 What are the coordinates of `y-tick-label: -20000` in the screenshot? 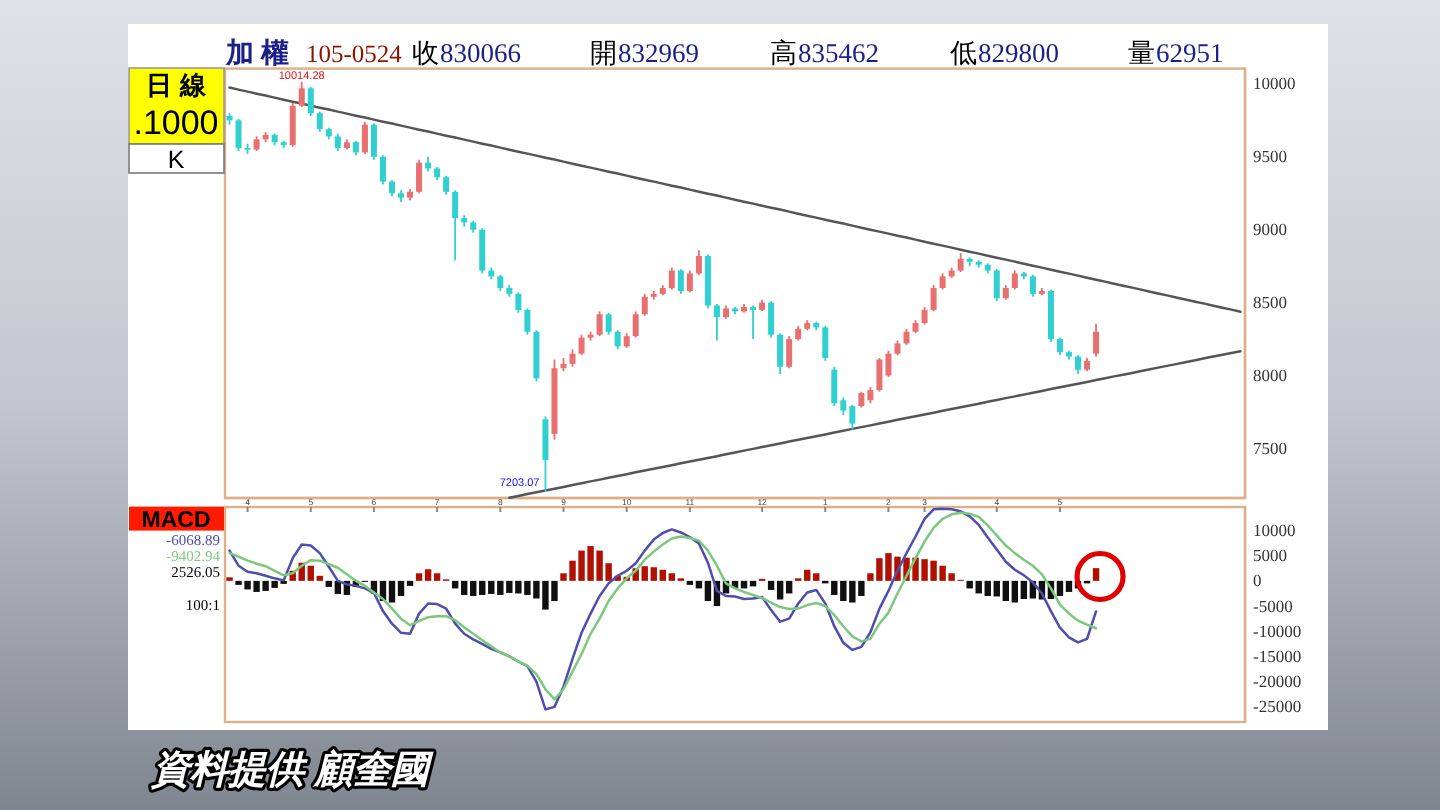 It's located at (1277, 681).